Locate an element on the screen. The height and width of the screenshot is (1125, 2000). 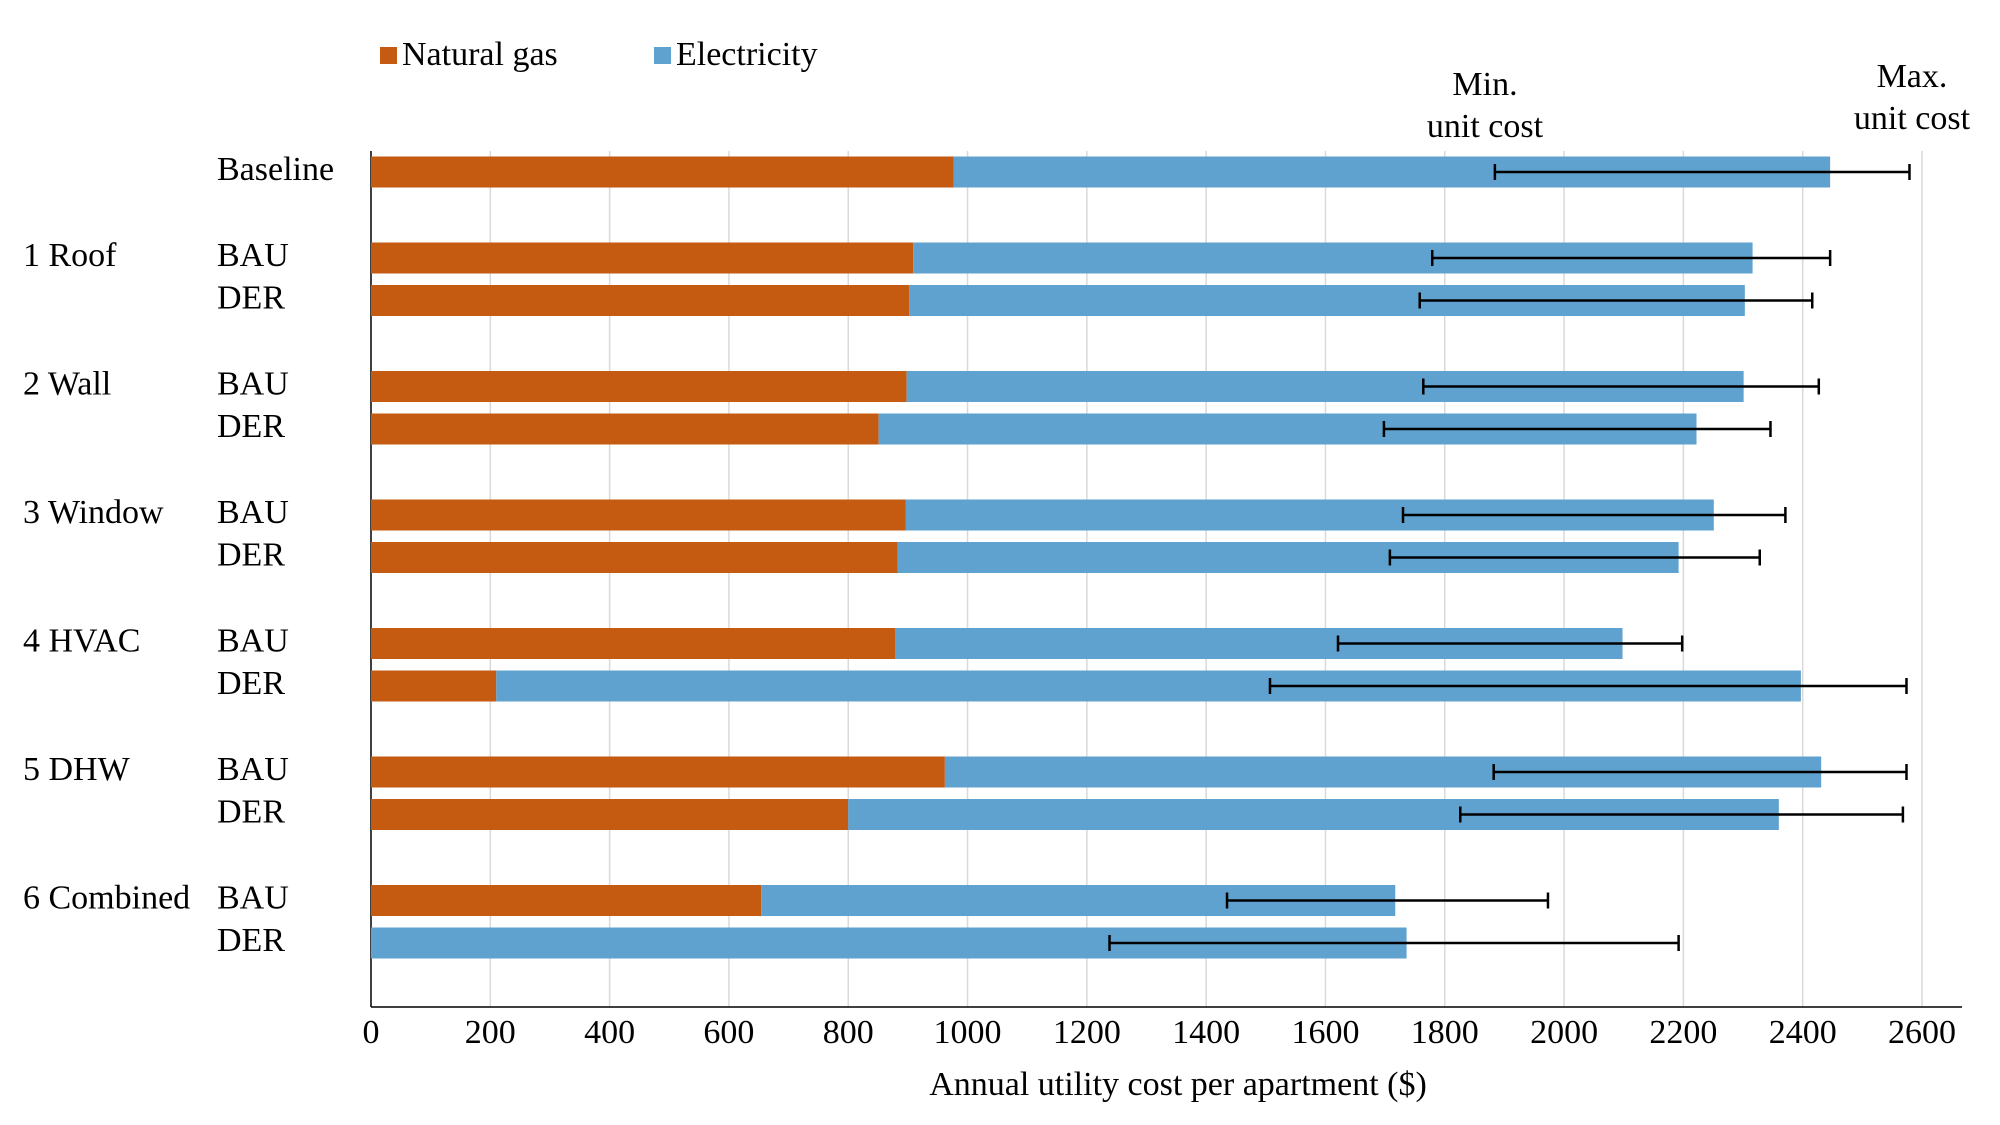
legend-label: Natural gas is located at coordinates (480, 54).